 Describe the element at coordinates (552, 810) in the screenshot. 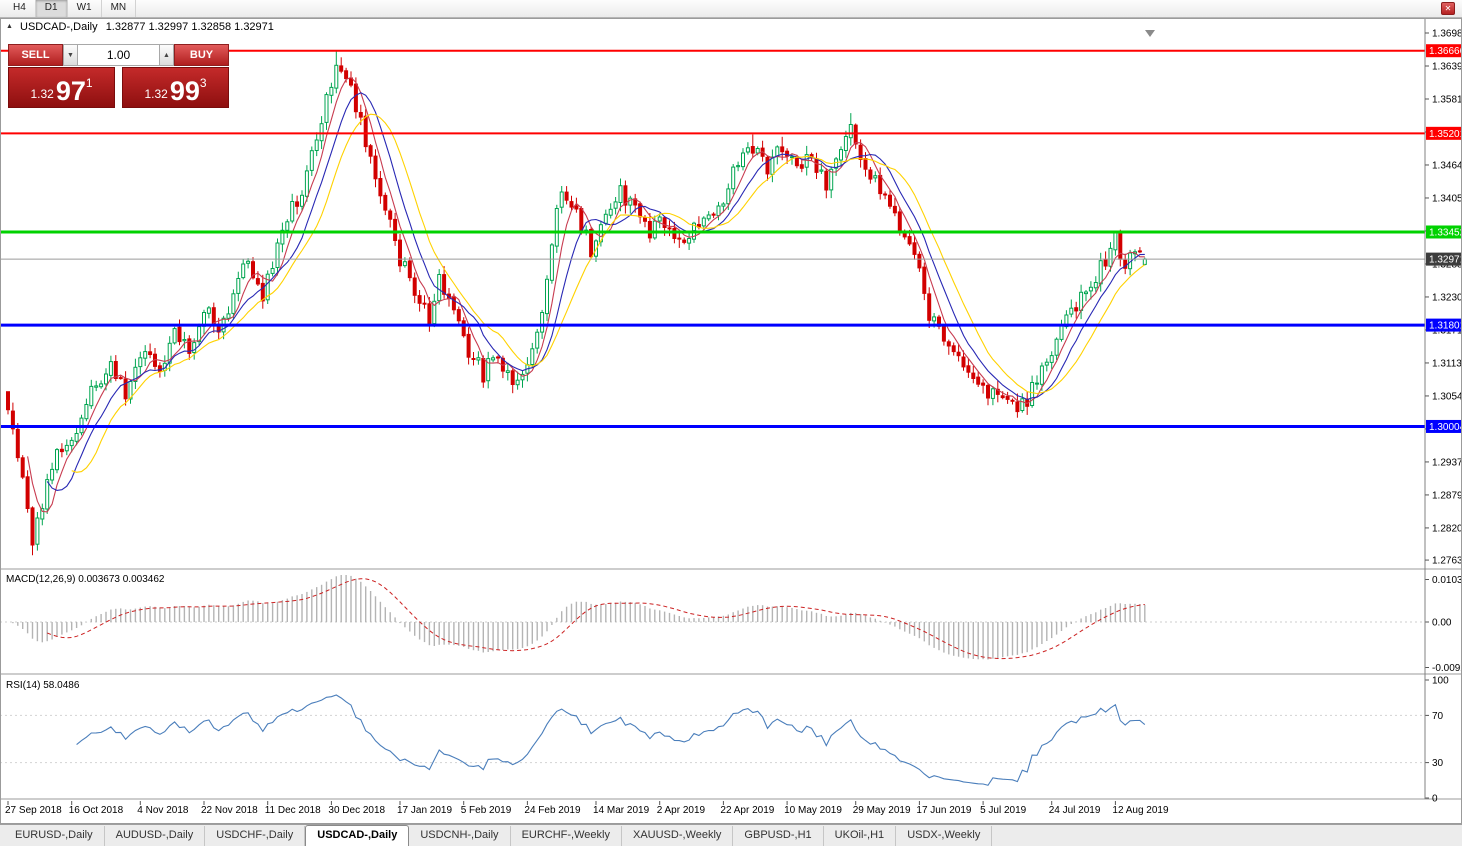

I see `date-axis-tick: 24 Feb 2019` at that location.